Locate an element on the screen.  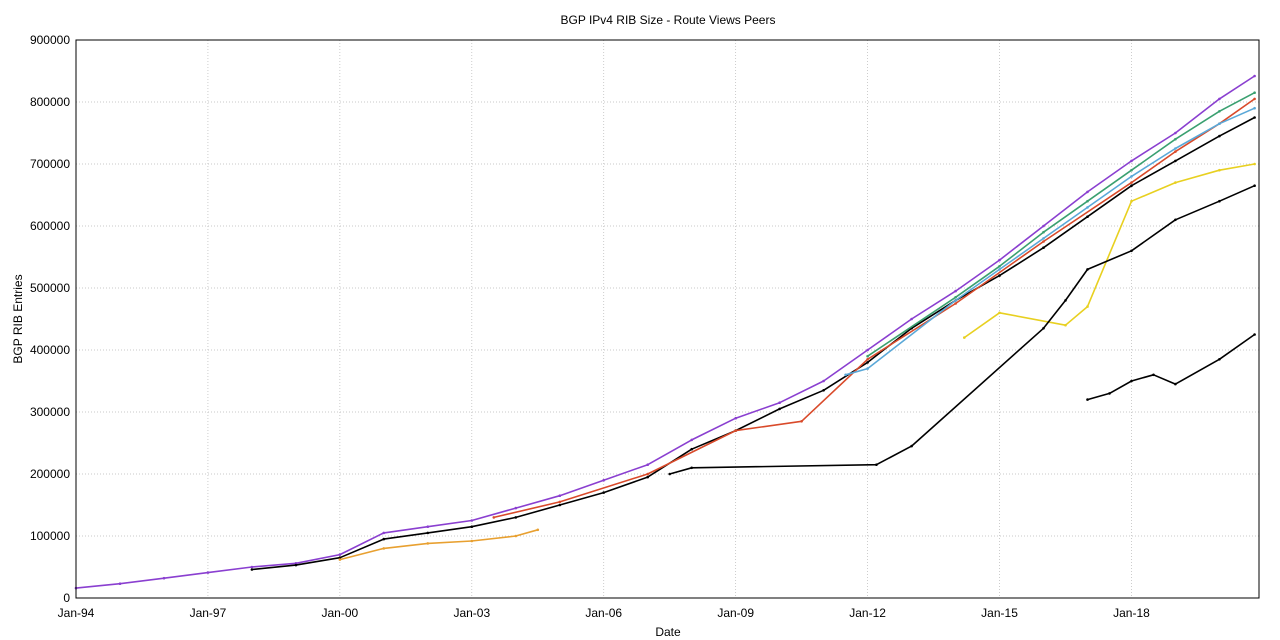
y-tick-label: 700000 is located at coordinates (50, 164).